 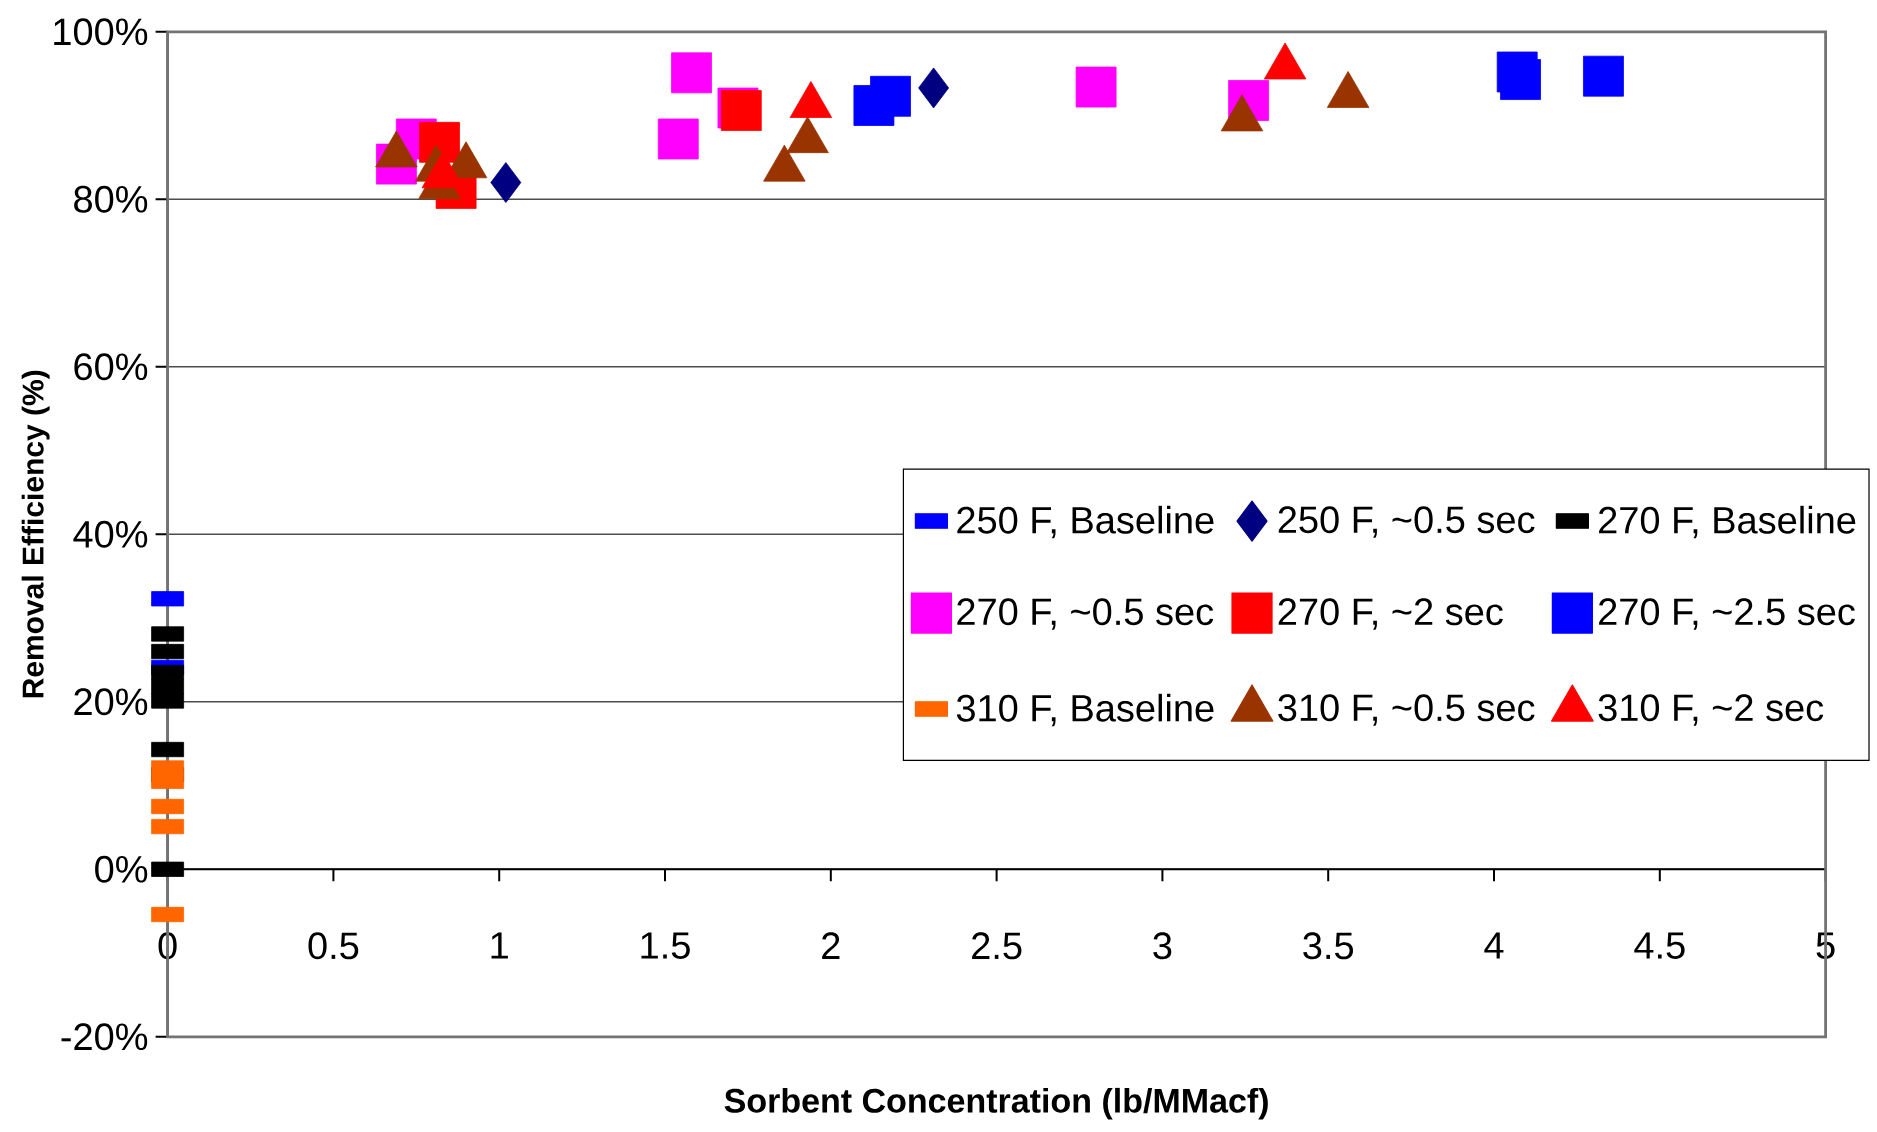 What do you see at coordinates (1659, 945) in the screenshot?
I see `x-tick-label: 4.5` at bounding box center [1659, 945].